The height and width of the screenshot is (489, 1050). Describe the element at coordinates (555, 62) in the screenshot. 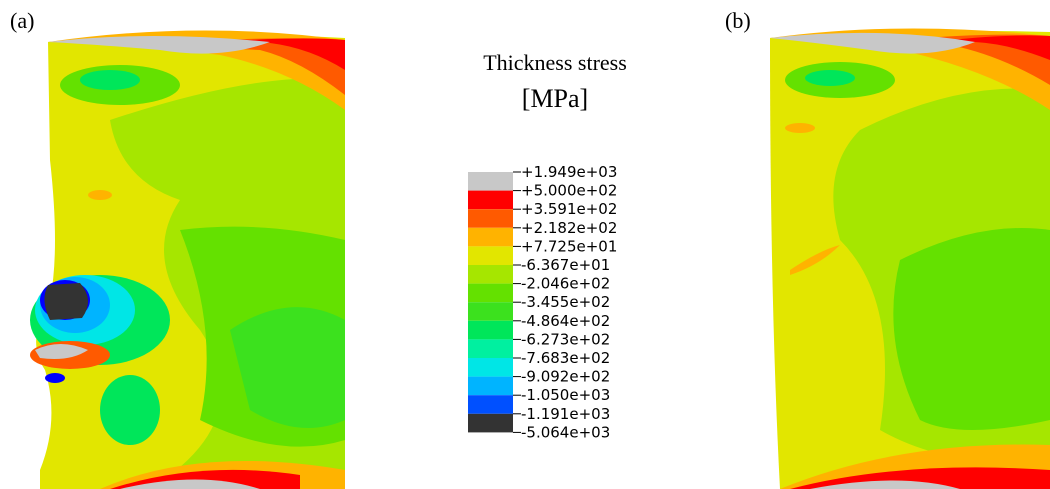

I see `legend-title: Thickness stress` at that location.